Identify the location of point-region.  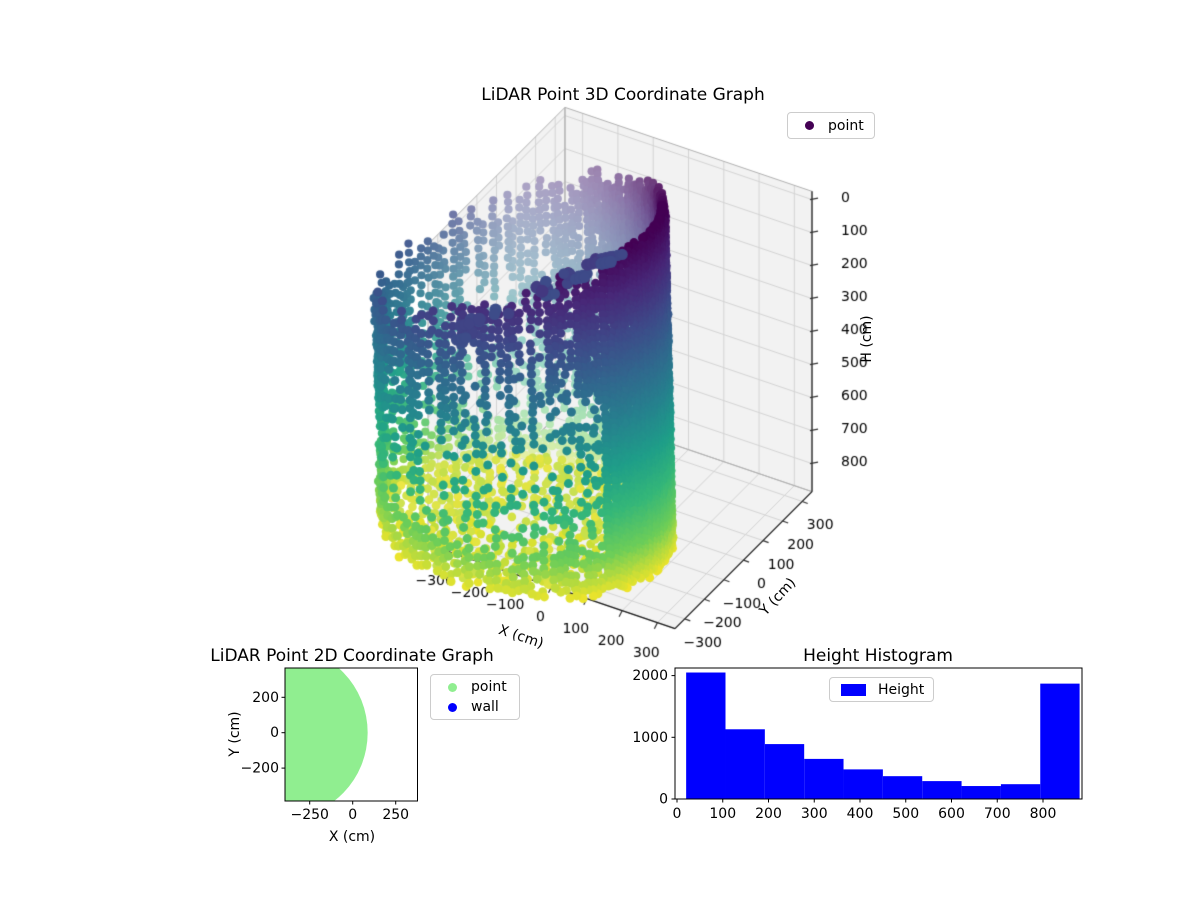
(326, 734).